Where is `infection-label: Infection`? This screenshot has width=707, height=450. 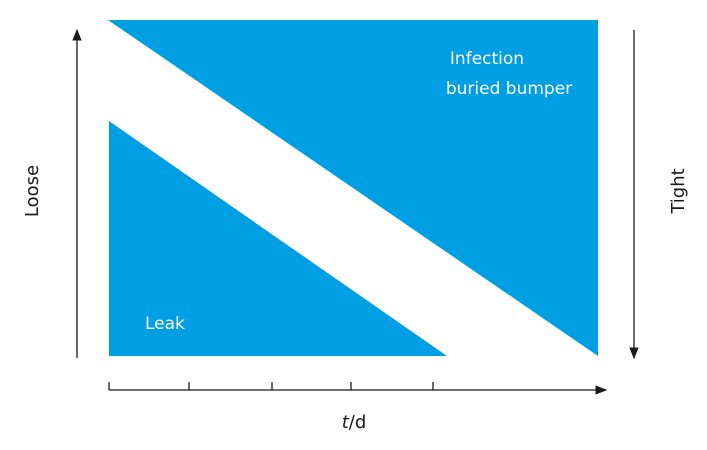
infection-label: Infection is located at coordinates (487, 59).